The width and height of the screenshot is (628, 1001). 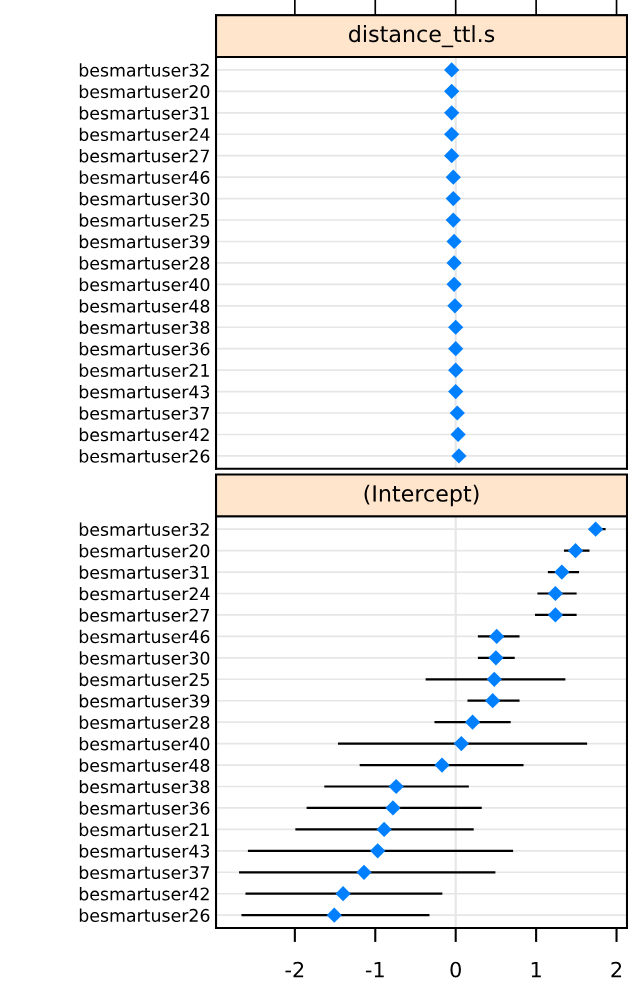 I want to click on x-tick-label: 2, so click(x=616, y=969).